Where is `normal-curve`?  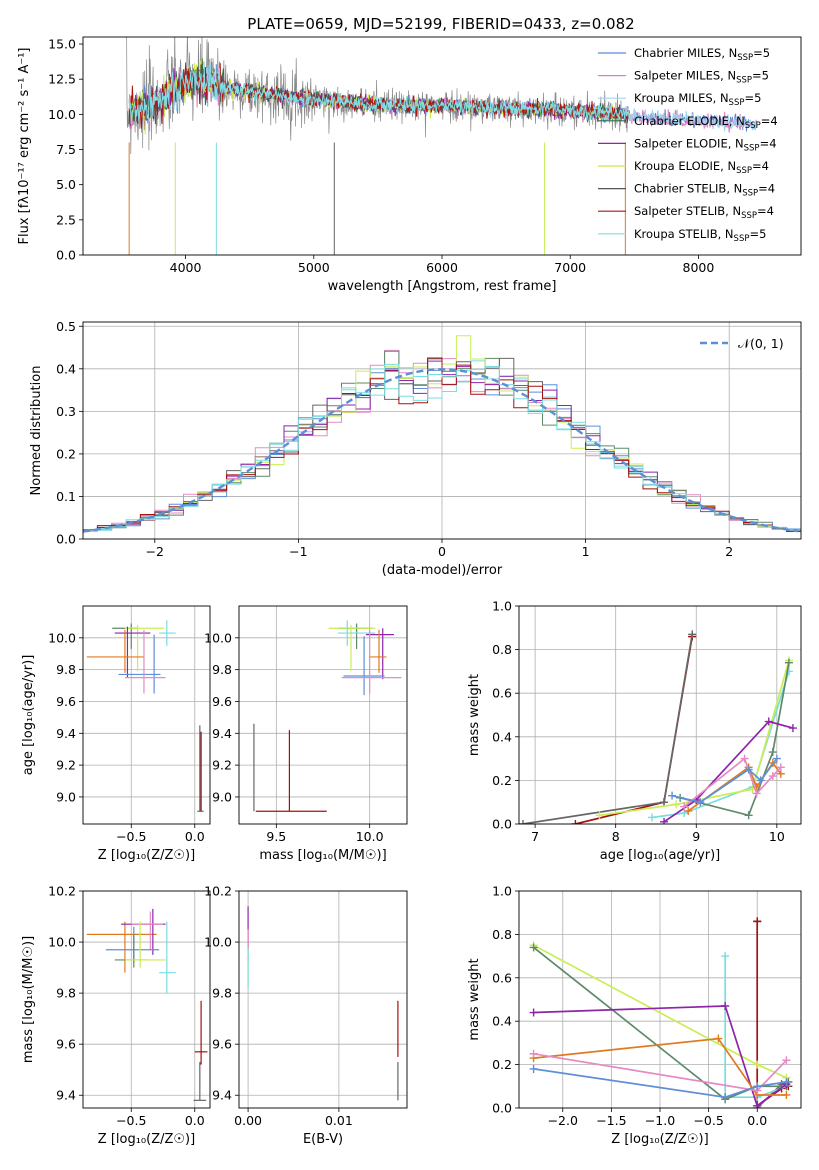 normal-curve is located at coordinates (441, 450).